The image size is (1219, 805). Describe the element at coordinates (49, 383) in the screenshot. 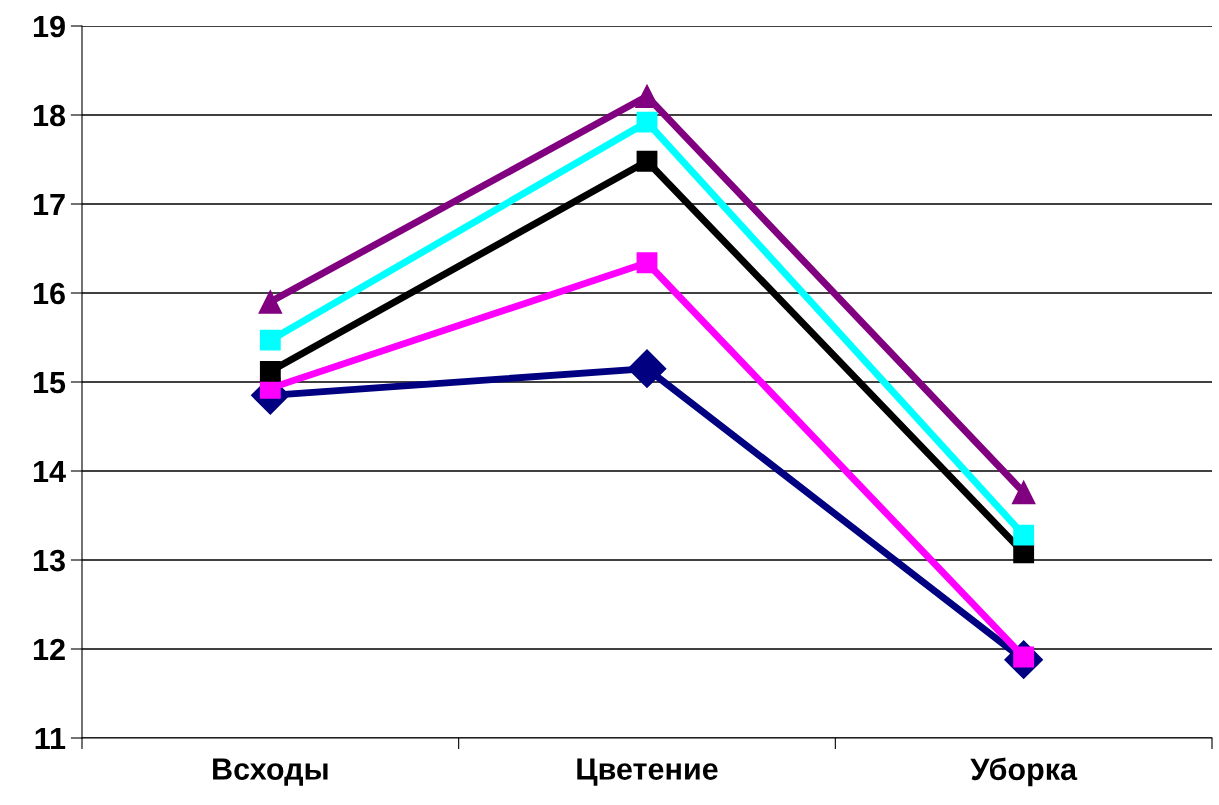

I see `y-tick-label: 15` at that location.